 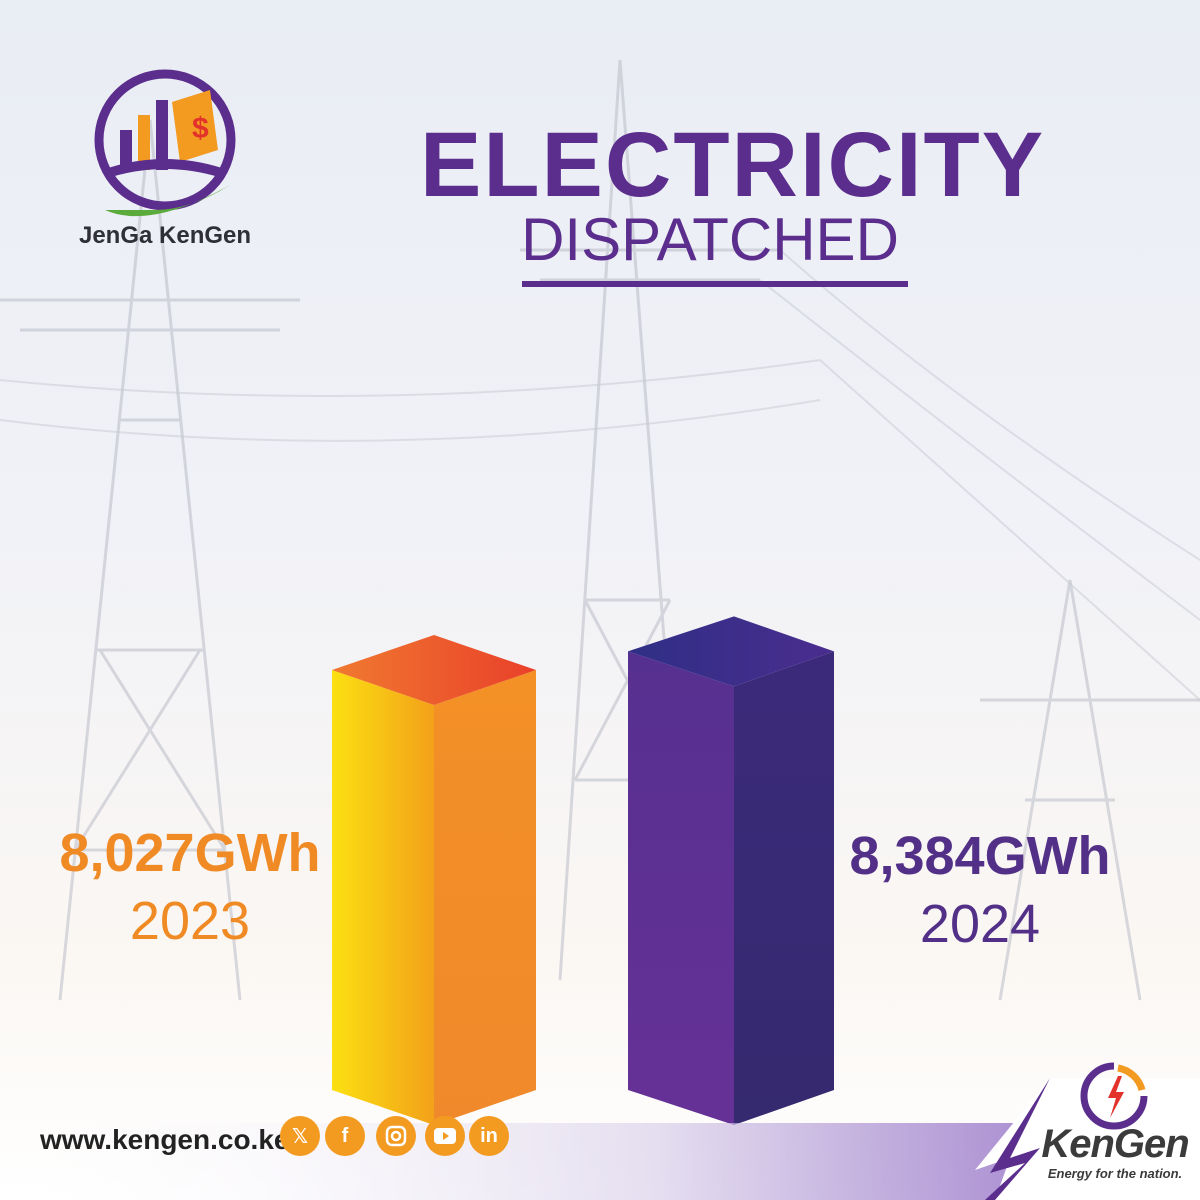 What do you see at coordinates (733, 165) in the screenshot?
I see `page-title: ELECTRICITY` at bounding box center [733, 165].